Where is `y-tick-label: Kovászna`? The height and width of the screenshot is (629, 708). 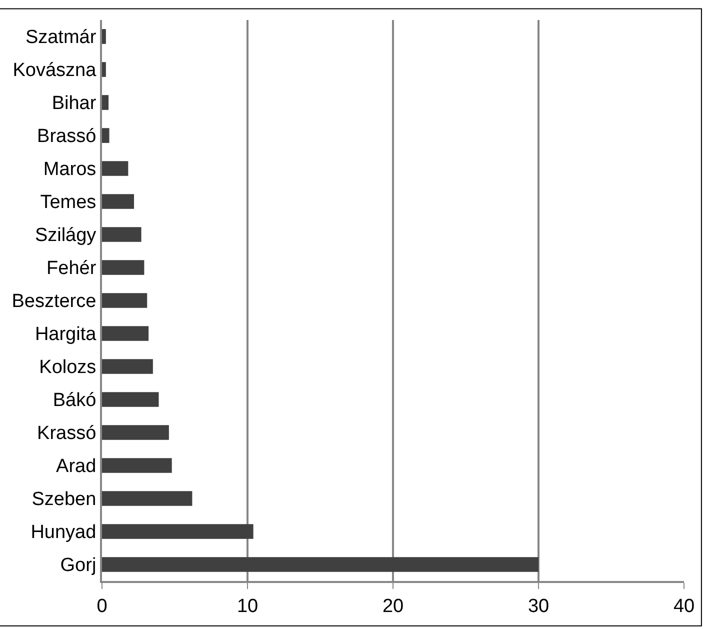 y-tick-label: Kovászna is located at coordinates (54, 71).